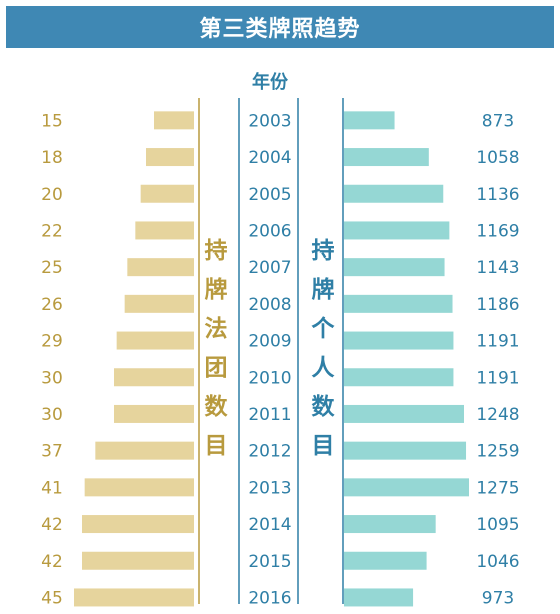 Image resolution: width=560 pixels, height=614 pixels. What do you see at coordinates (269, 195) in the screenshot?
I see `year-label: 2005` at bounding box center [269, 195].